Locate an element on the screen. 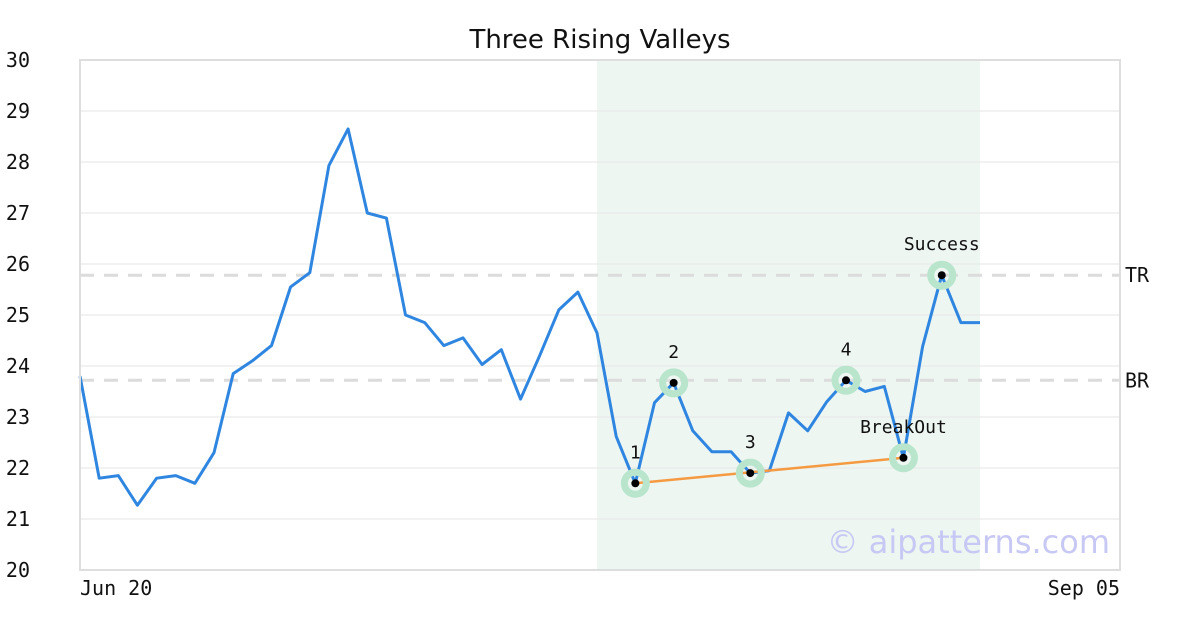  marker-halo-breakout is located at coordinates (903, 458).